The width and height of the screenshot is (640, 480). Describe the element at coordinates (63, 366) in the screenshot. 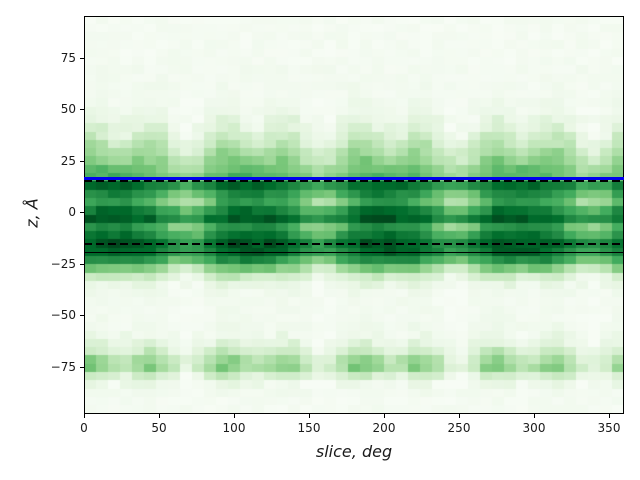

I see `y-tick-label: −75` at that location.